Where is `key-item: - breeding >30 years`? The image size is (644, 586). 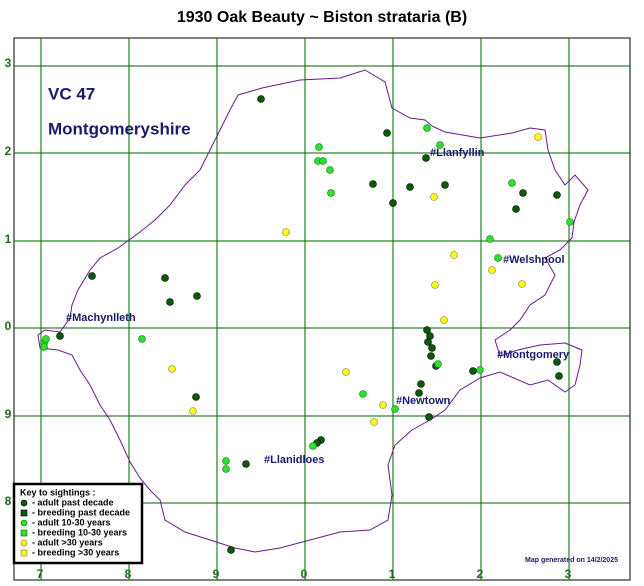
key-item: - breeding >30 years is located at coordinates (75, 552).